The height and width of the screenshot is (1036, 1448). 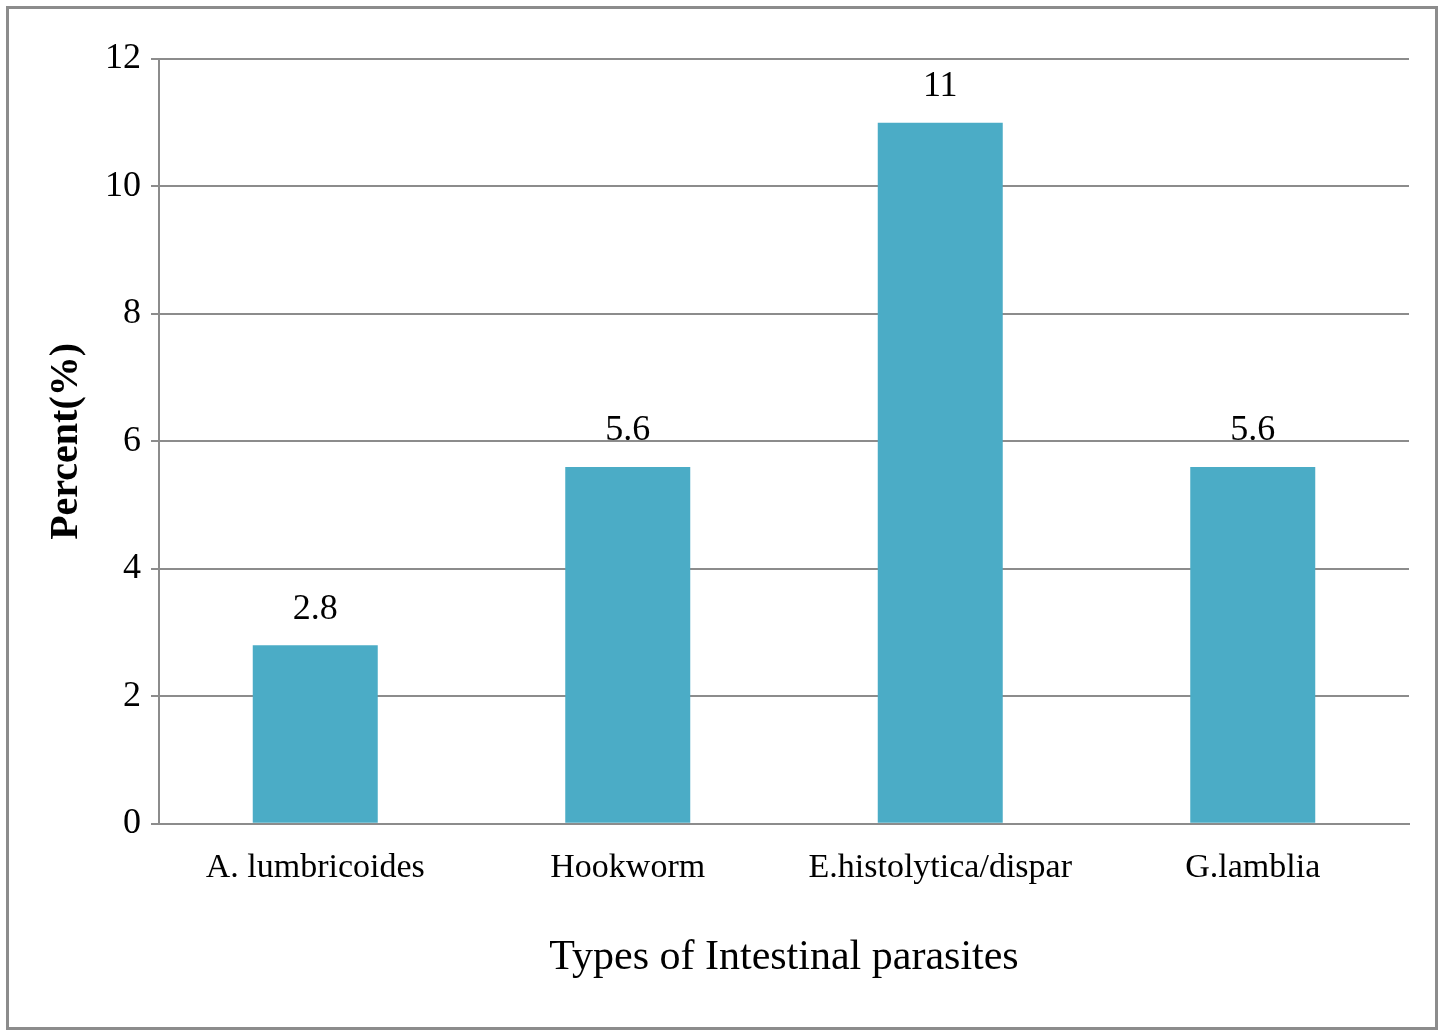 What do you see at coordinates (940, 84) in the screenshot?
I see `data-label: 11` at bounding box center [940, 84].